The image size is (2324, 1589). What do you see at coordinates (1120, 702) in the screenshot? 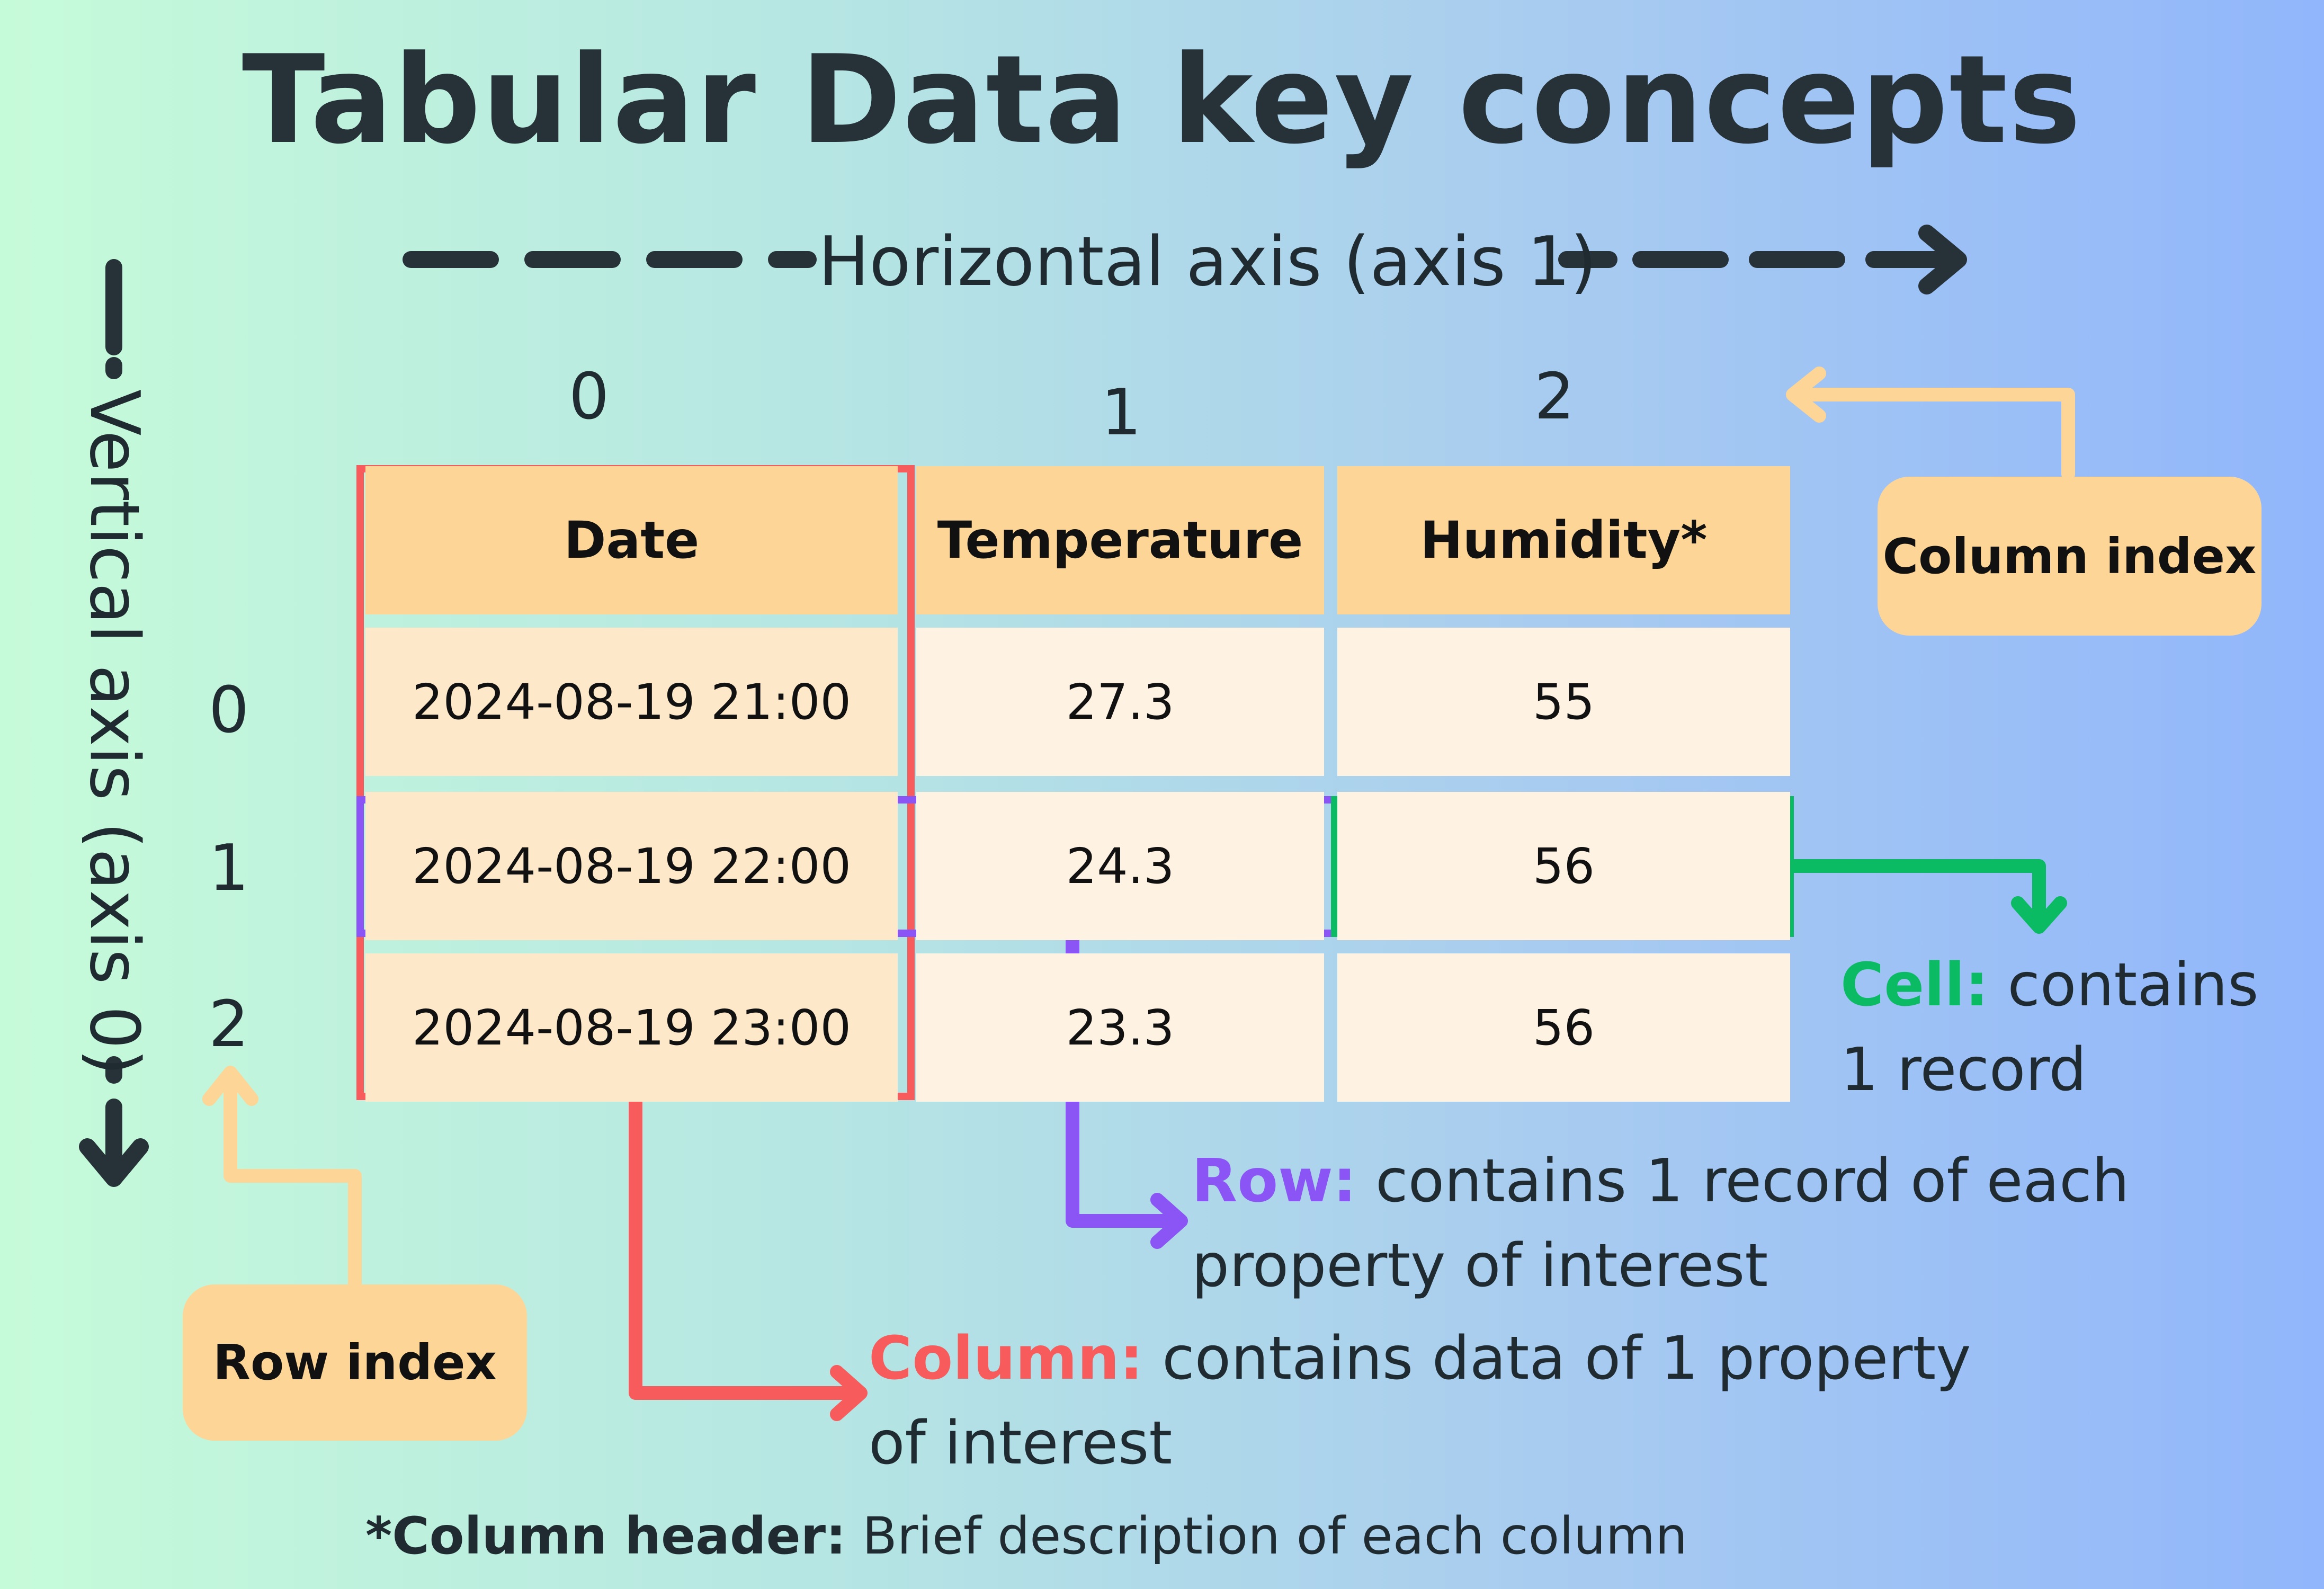
I see `table-cell: 27.3` at bounding box center [1120, 702].